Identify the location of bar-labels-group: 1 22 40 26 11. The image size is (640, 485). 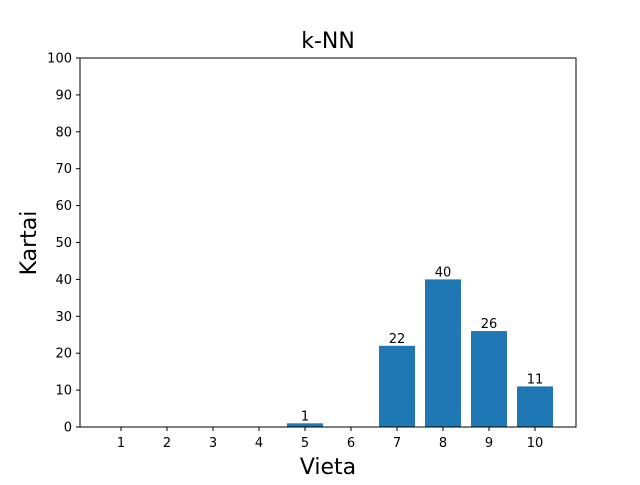
(422, 344).